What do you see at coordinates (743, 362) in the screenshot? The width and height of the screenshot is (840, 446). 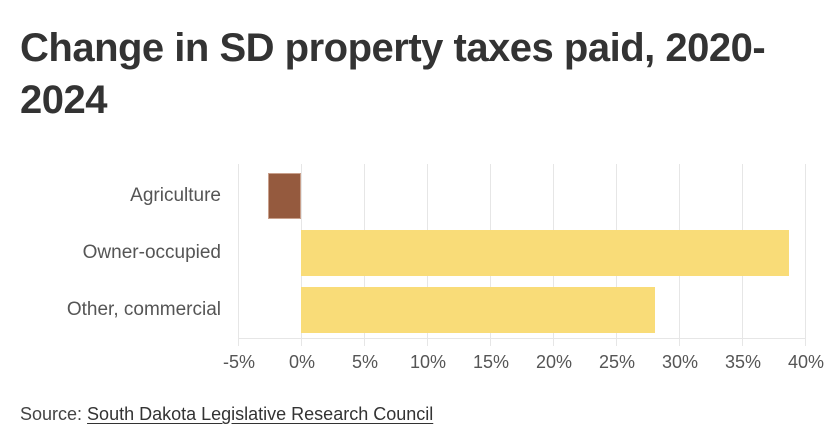 I see `x-tick-label: 35%` at bounding box center [743, 362].